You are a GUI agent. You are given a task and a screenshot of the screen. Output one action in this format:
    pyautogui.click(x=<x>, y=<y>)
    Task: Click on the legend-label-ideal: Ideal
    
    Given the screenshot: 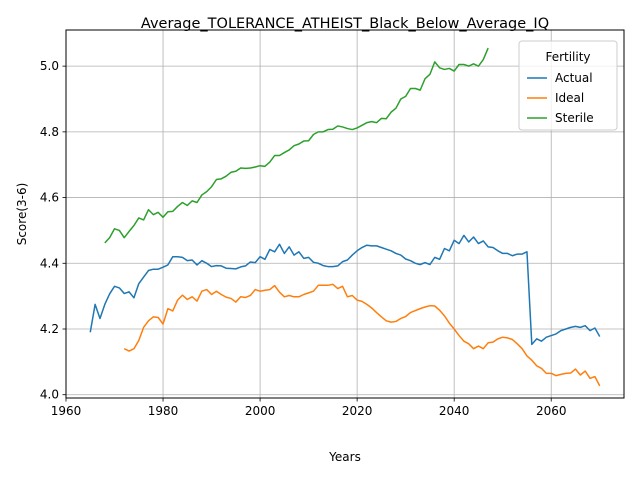 What is the action you would take?
    pyautogui.click(x=569, y=98)
    